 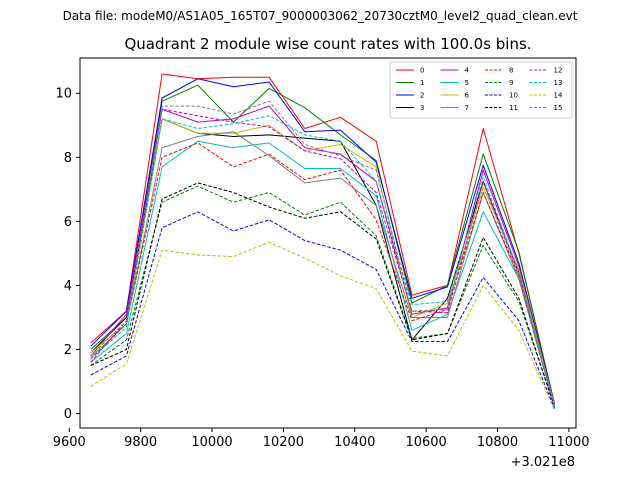 I want to click on legend-label-14: 14, so click(x=558, y=96).